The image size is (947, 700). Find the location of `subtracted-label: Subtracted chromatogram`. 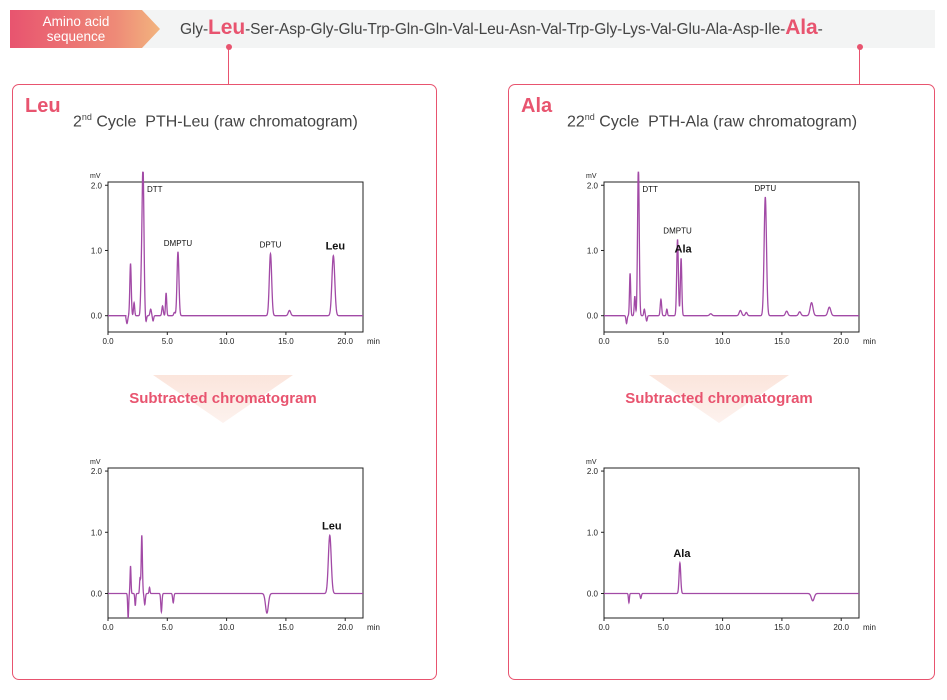

subtracted-label: Subtracted chromatogram is located at coordinates (223, 398).